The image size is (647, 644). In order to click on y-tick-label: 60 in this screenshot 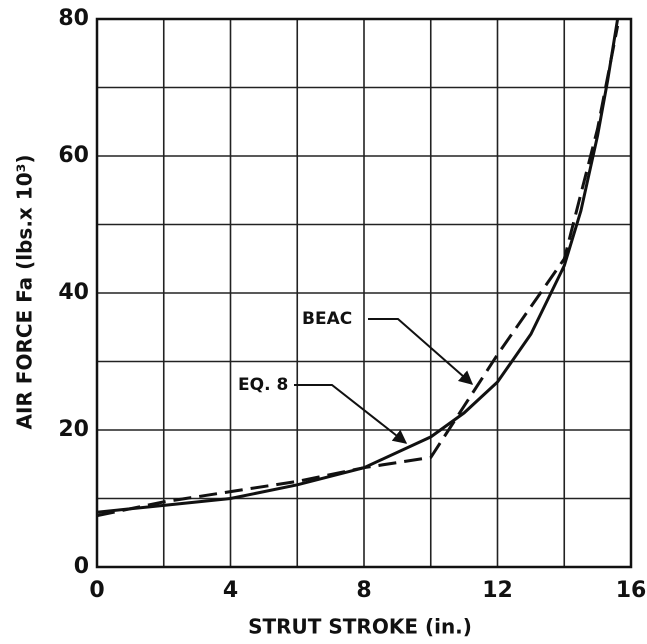, I will do `click(73, 155)`.